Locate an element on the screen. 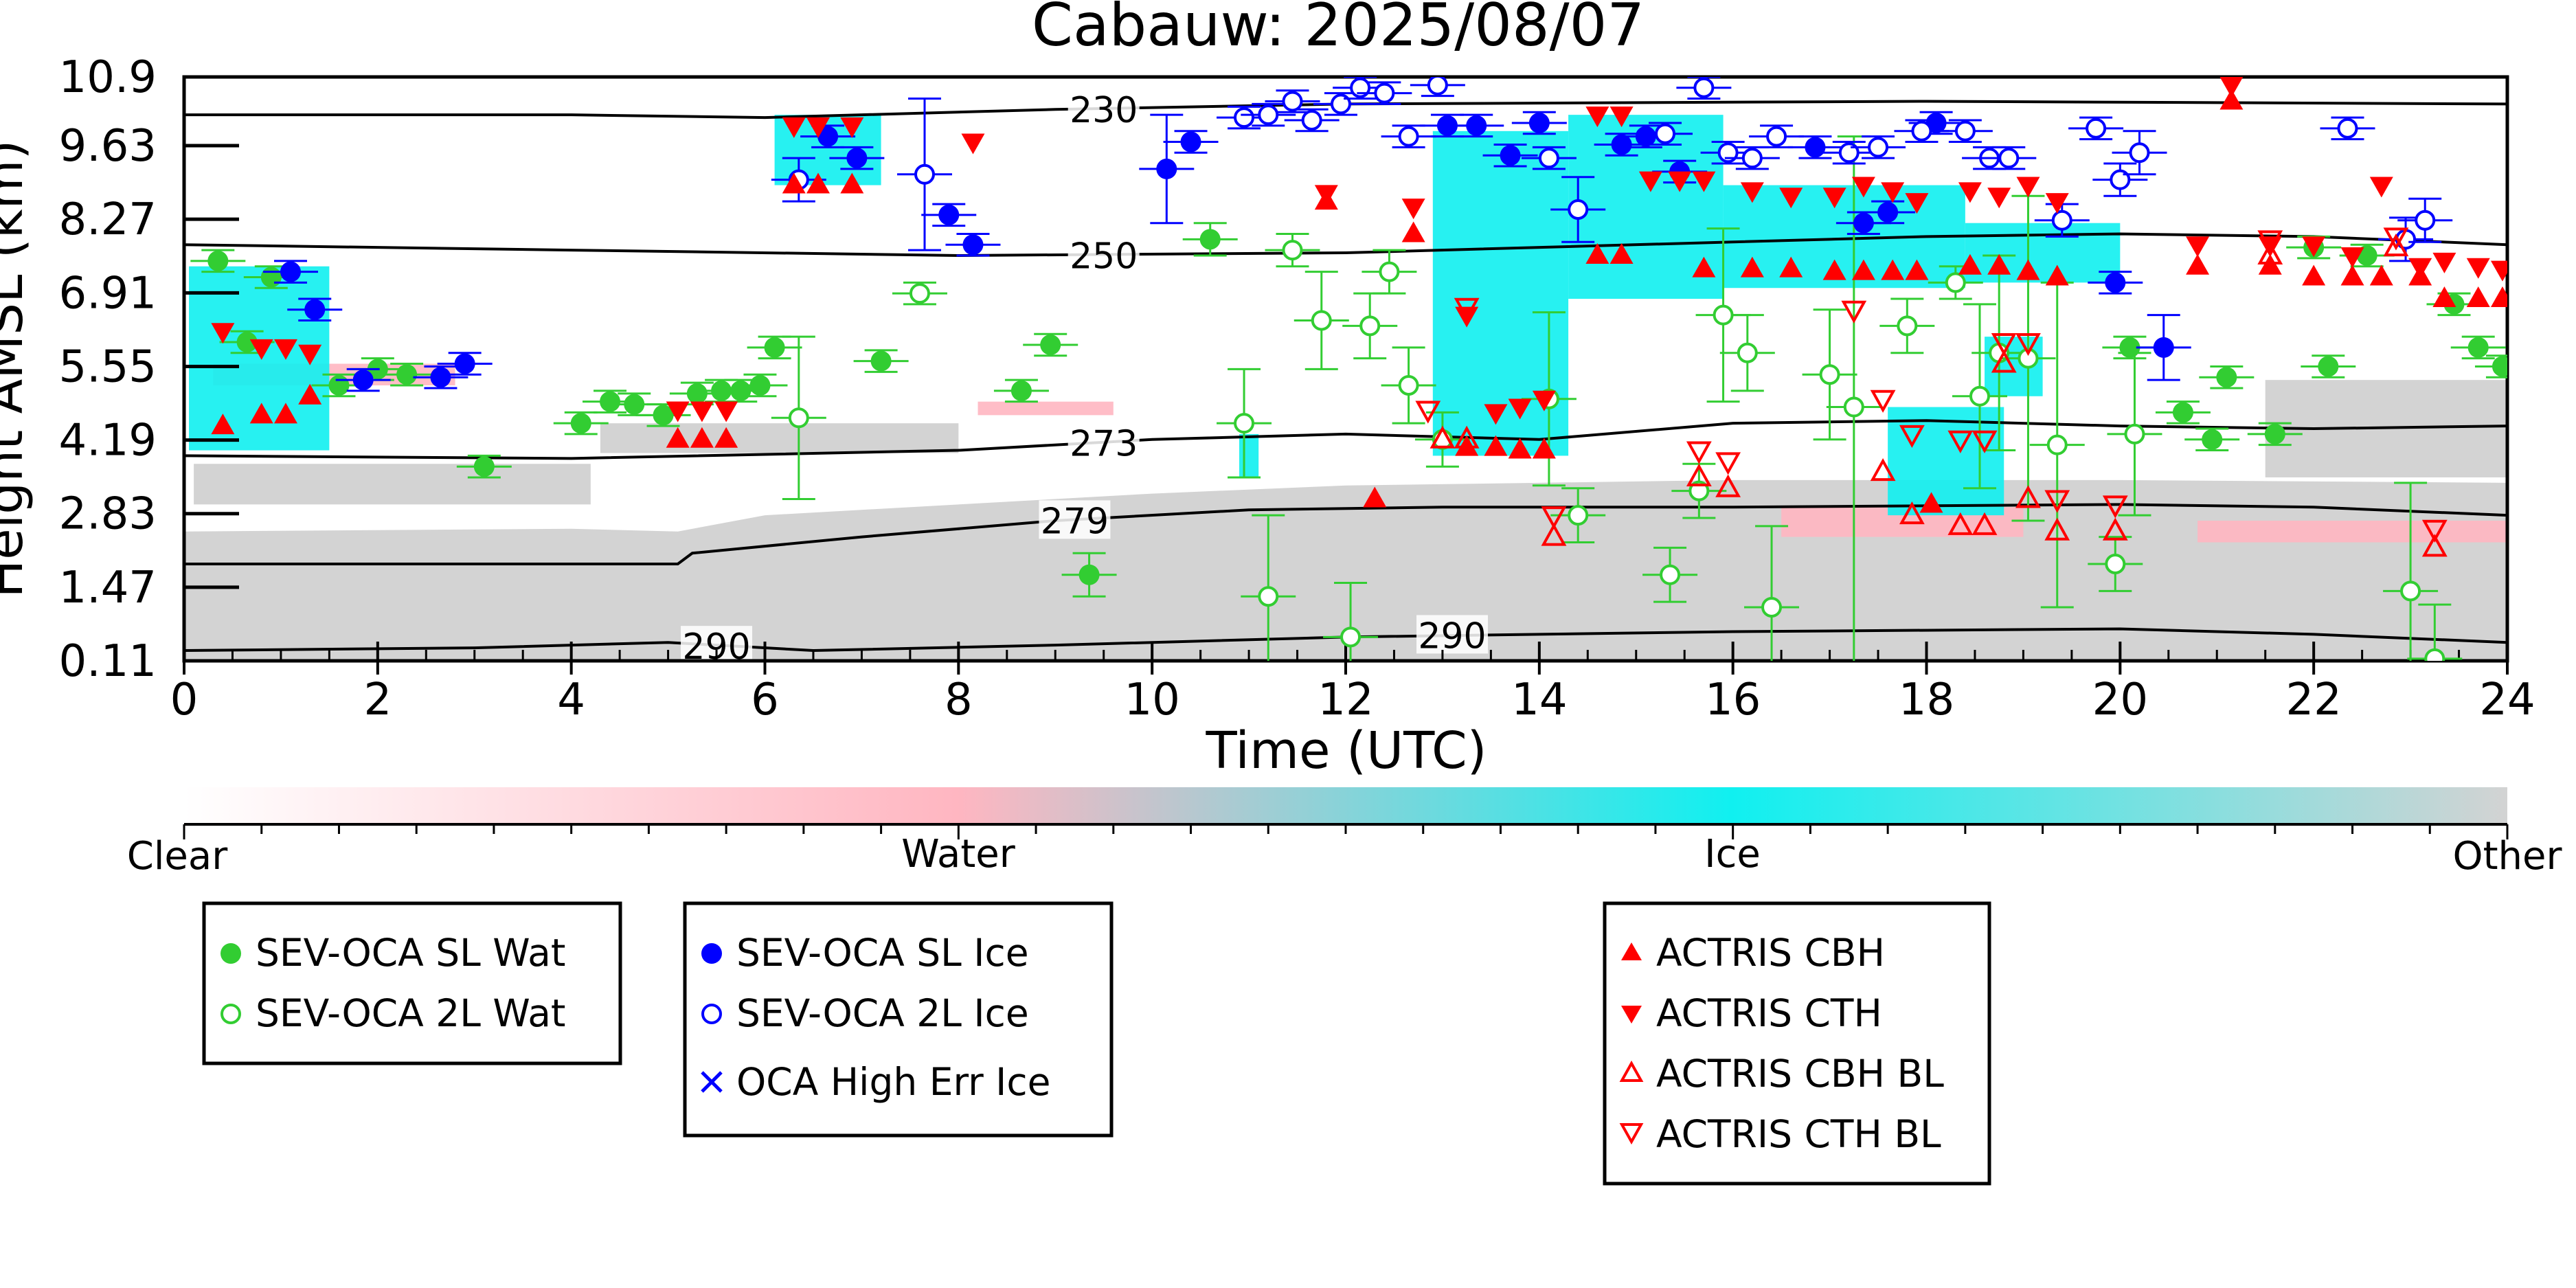 This screenshot has height=1288, width=2576. y-tick-label: 4.19 is located at coordinates (108, 441).